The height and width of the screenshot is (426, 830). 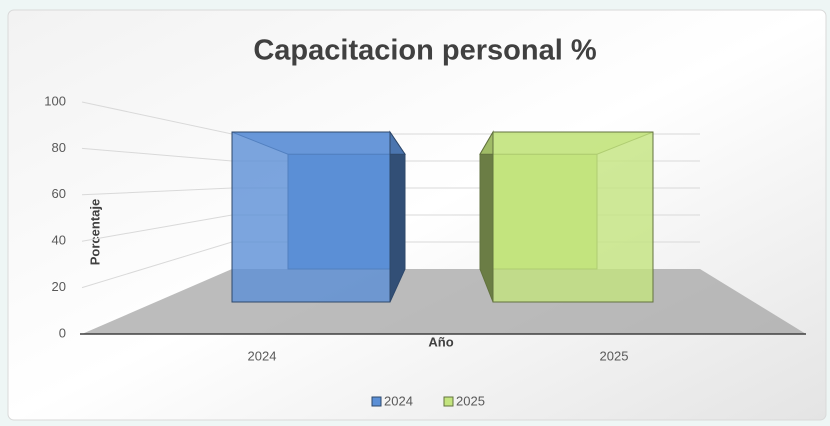 I want to click on x-tick-label: 2024, so click(x=262, y=355).